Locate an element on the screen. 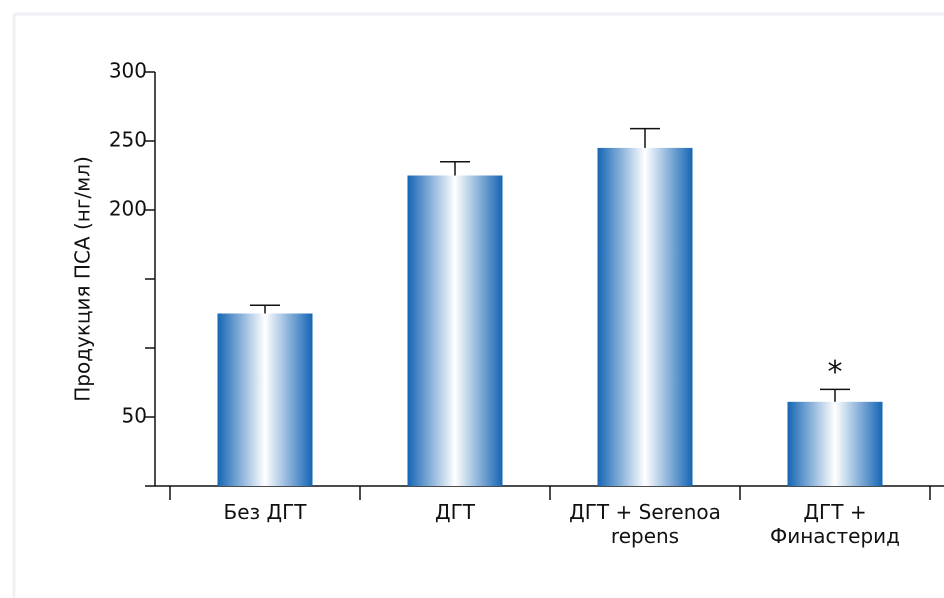 The image size is (944, 598). y-tick-label: 50 is located at coordinates (134, 416).